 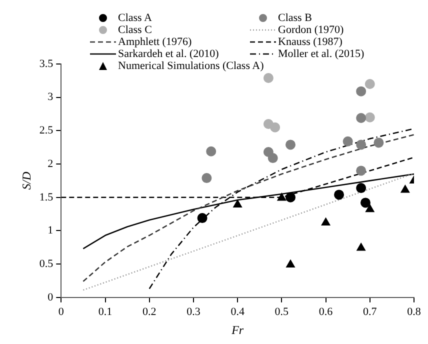 I want to click on legend-label: Class C, so click(x=135, y=30).